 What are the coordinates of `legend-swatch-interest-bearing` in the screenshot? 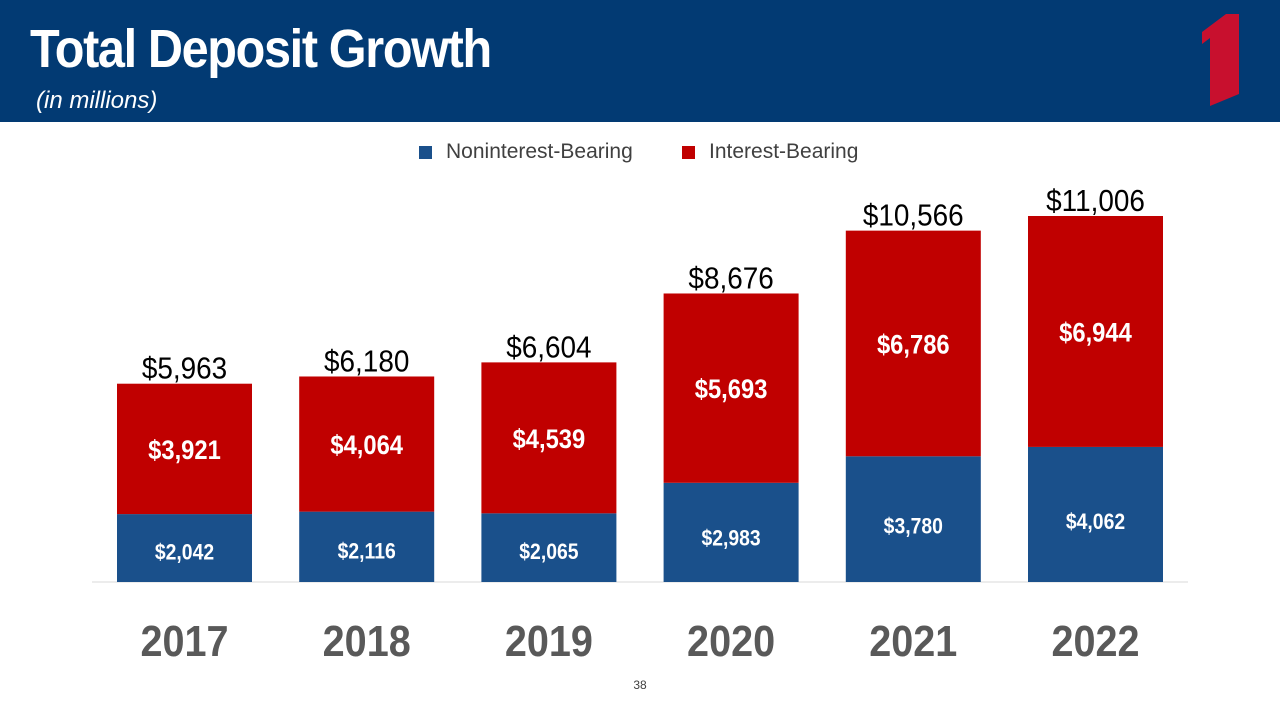 It's located at (688, 152).